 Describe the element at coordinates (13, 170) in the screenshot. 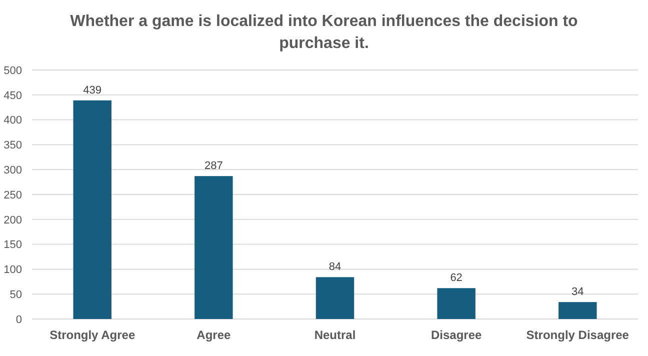

I see `y-tick-label: 300` at that location.